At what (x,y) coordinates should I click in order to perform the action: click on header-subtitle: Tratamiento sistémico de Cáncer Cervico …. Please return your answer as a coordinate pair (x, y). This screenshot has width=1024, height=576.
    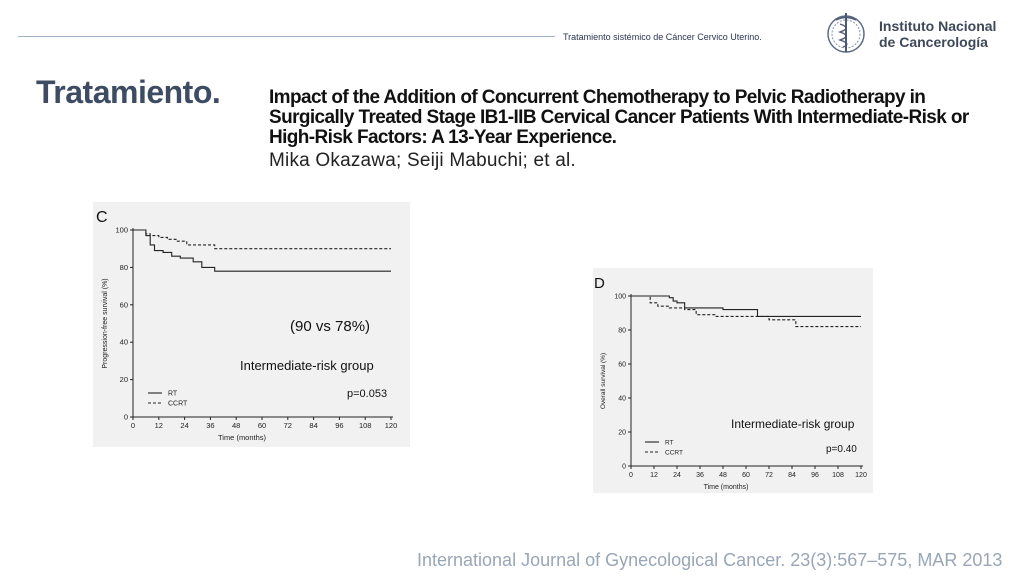
    Looking at the image, I should click on (662, 37).